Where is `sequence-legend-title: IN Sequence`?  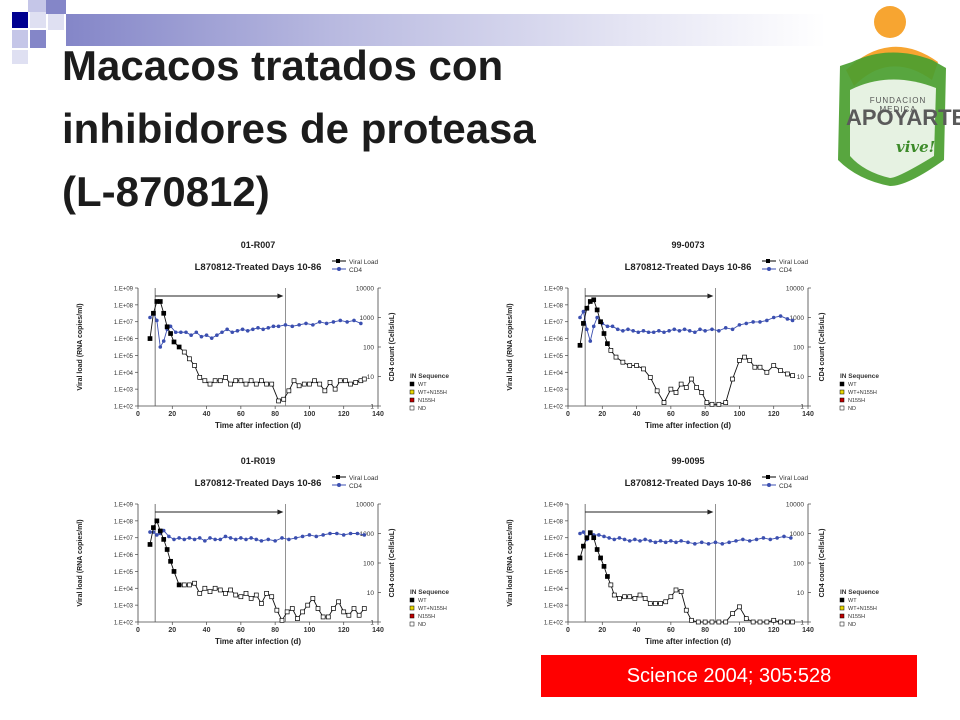
sequence-legend-title: IN Sequence is located at coordinates (859, 376).